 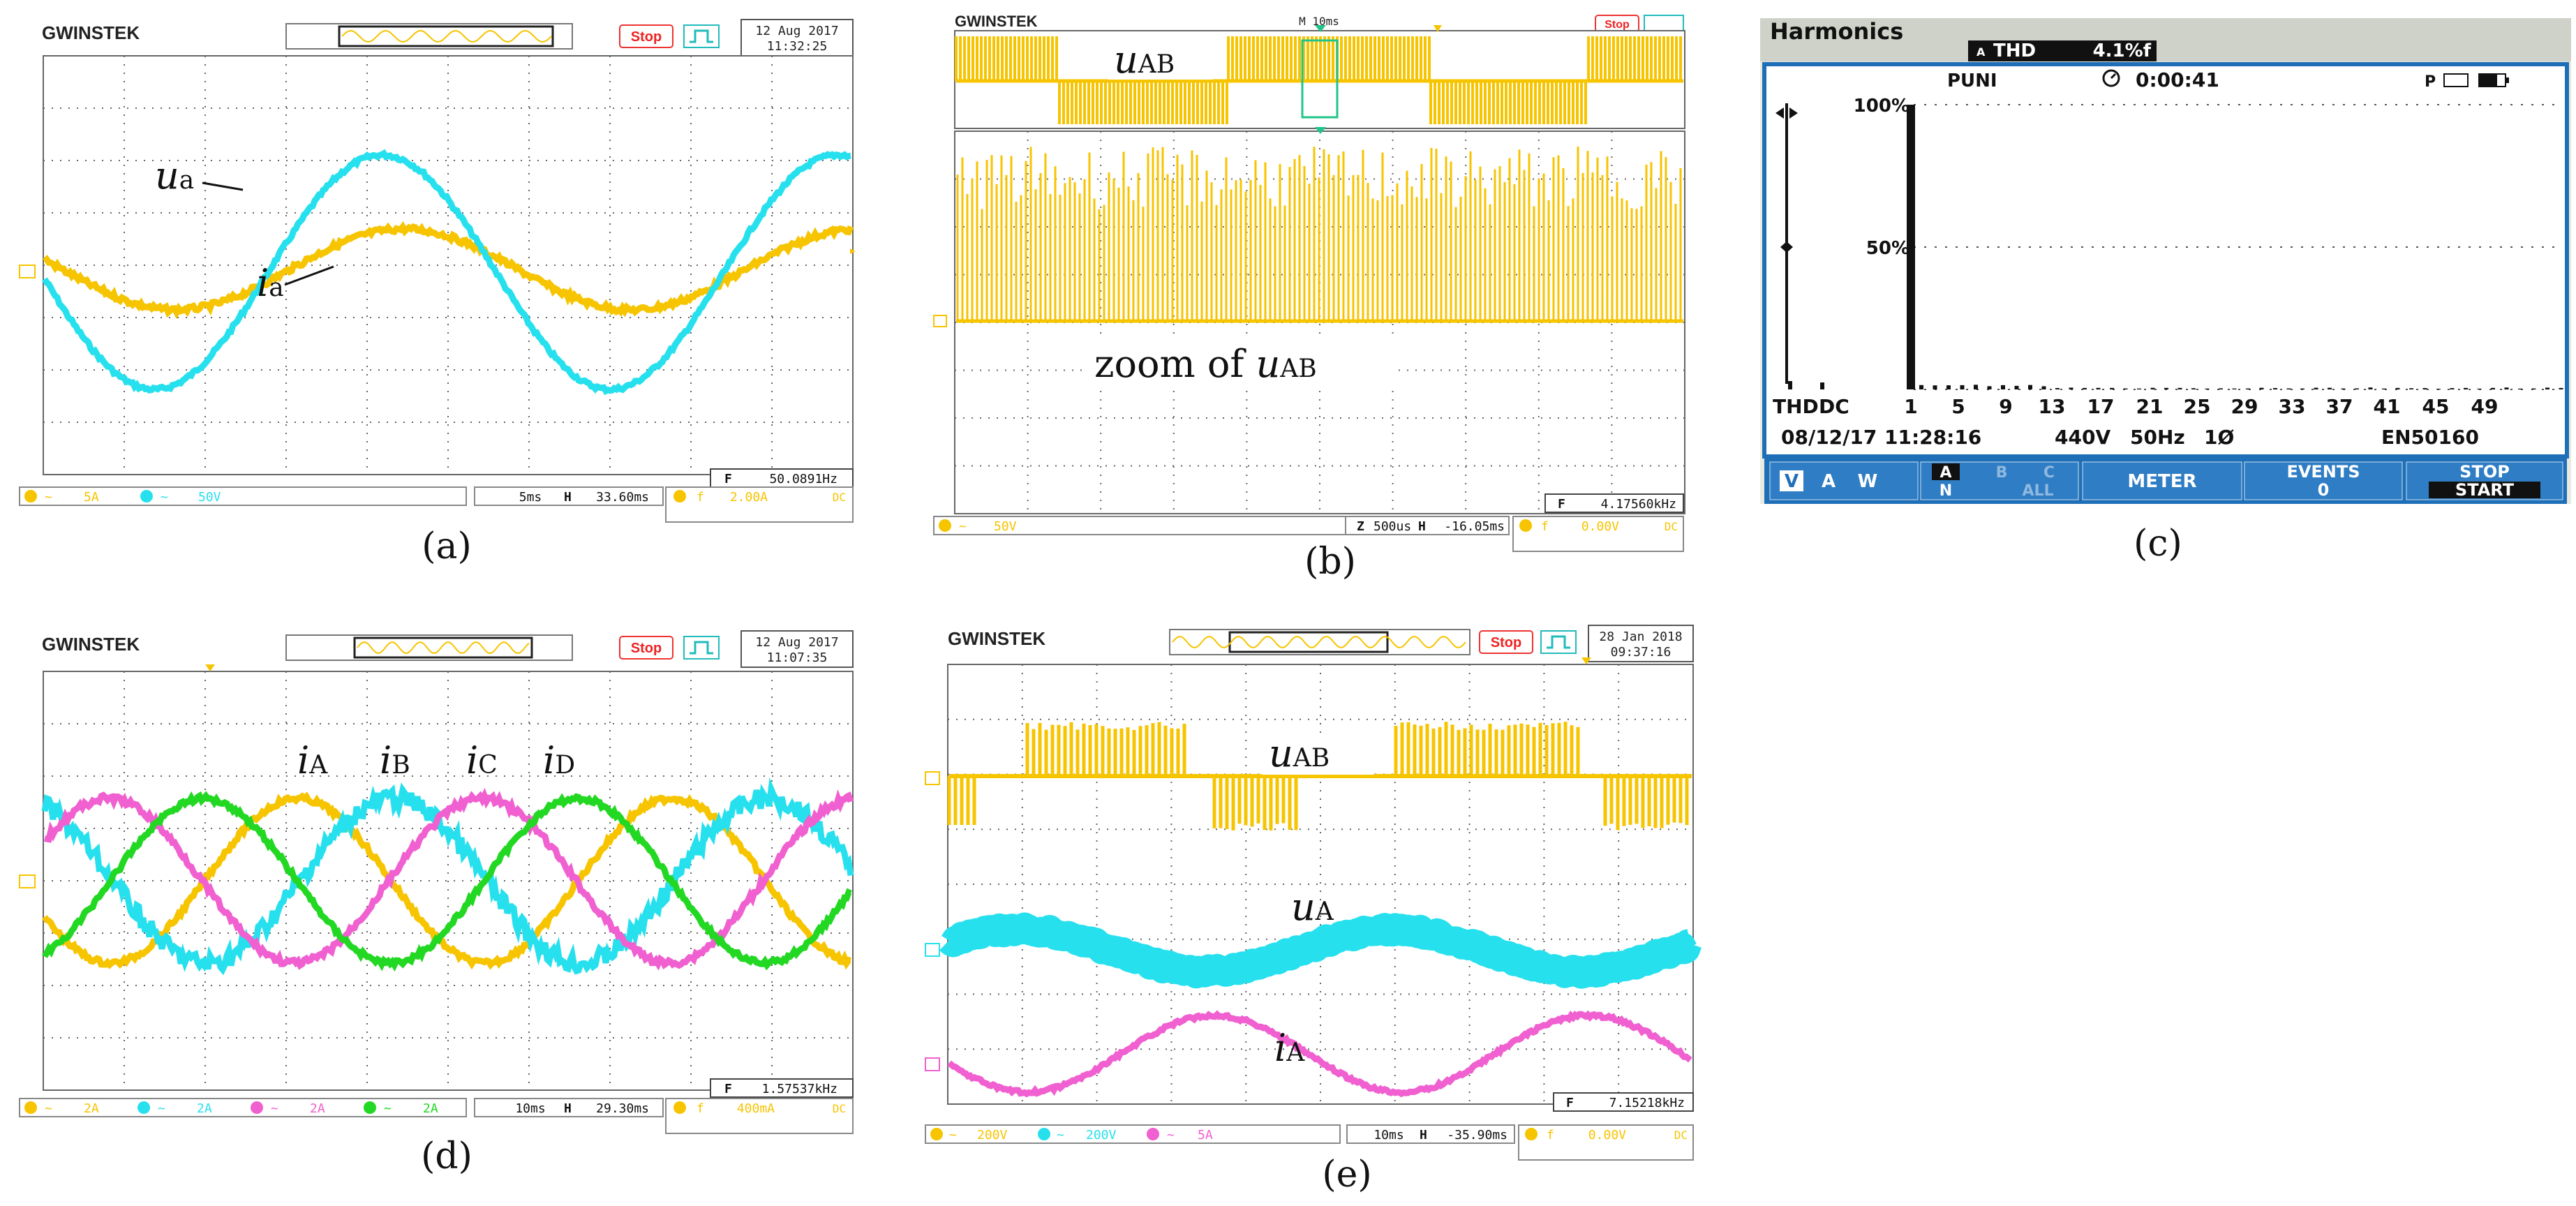 What do you see at coordinates (1423, 1135) in the screenshot?
I see `hpos-icon-e: H` at bounding box center [1423, 1135].